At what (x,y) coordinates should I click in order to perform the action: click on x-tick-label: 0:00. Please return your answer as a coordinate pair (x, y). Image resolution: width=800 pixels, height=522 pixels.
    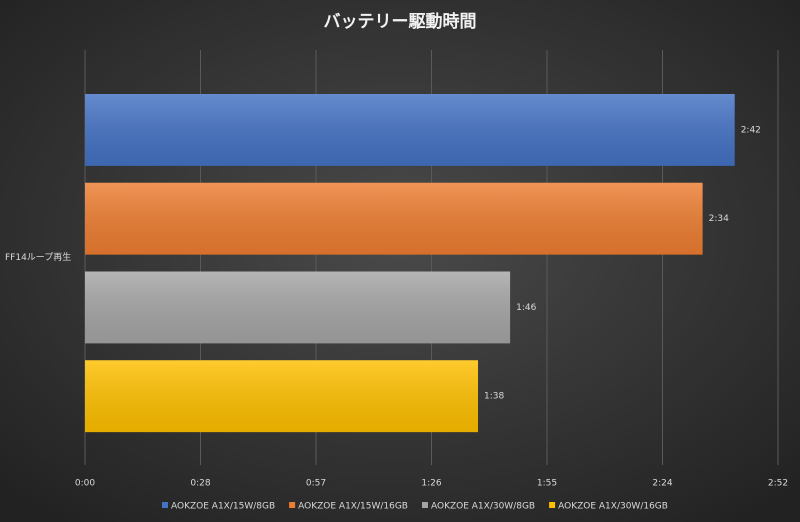
    Looking at the image, I should click on (85, 484).